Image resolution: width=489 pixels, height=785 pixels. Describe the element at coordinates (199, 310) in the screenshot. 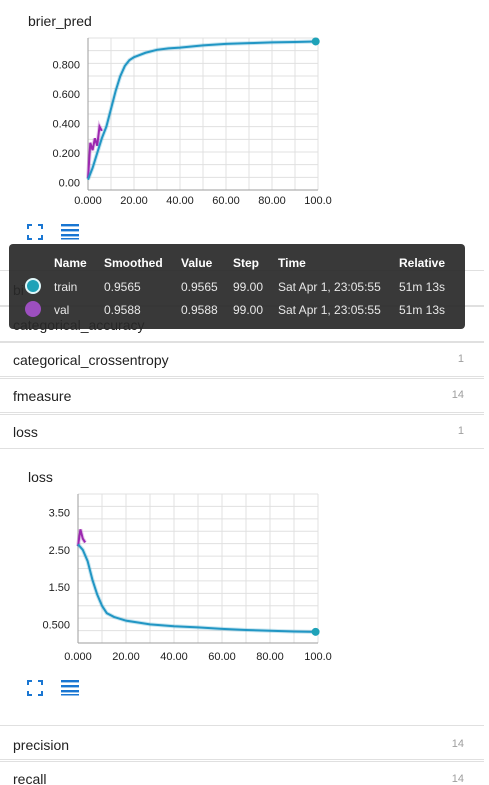

I see `tooltip-row-value: 0.9588` at that location.